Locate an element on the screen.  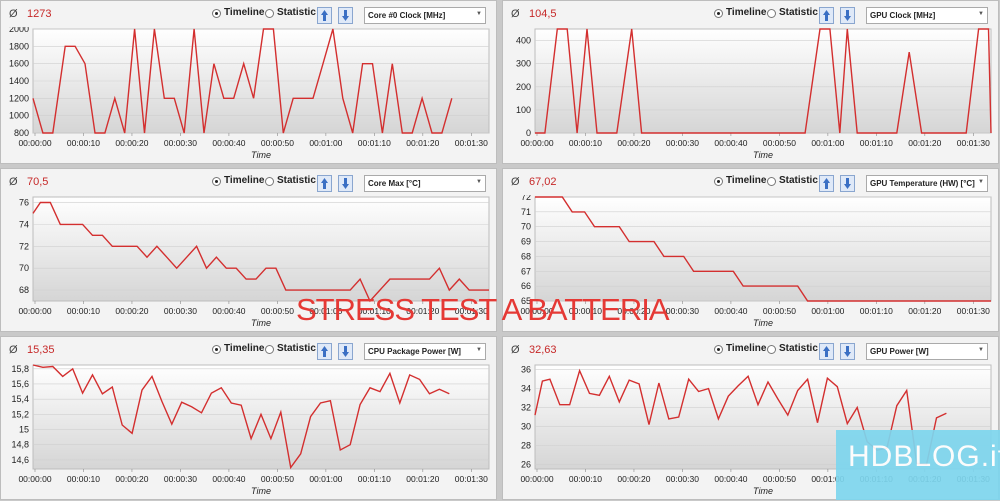
metric-select-value: Core #0 Clock [MHz] is located at coordinates (407, 15).